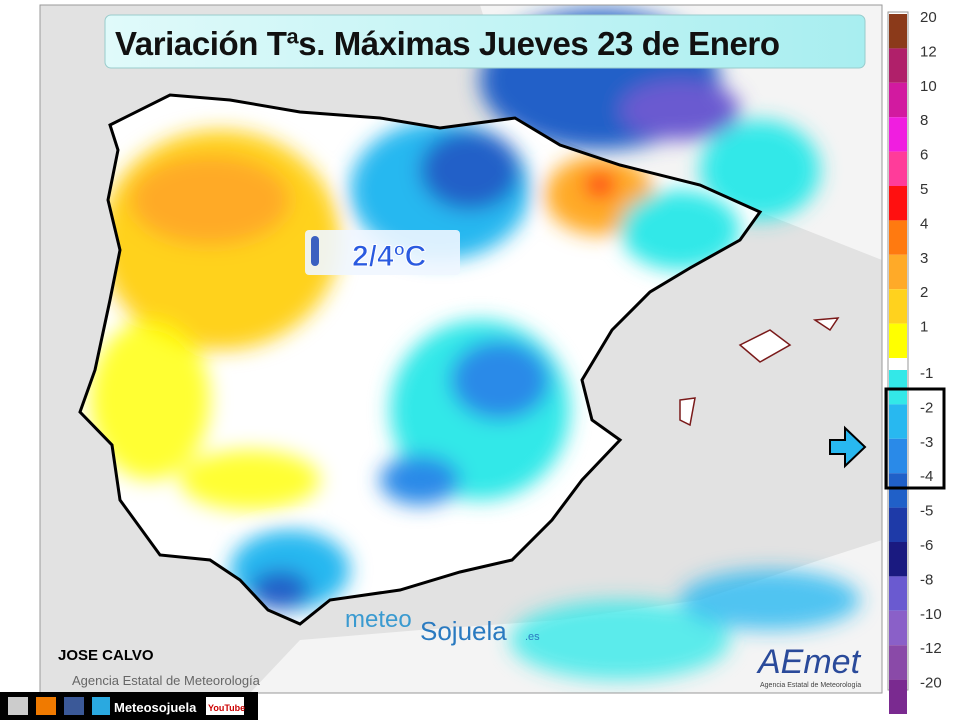  I want to click on author: JOSE CALVO, so click(106, 655).